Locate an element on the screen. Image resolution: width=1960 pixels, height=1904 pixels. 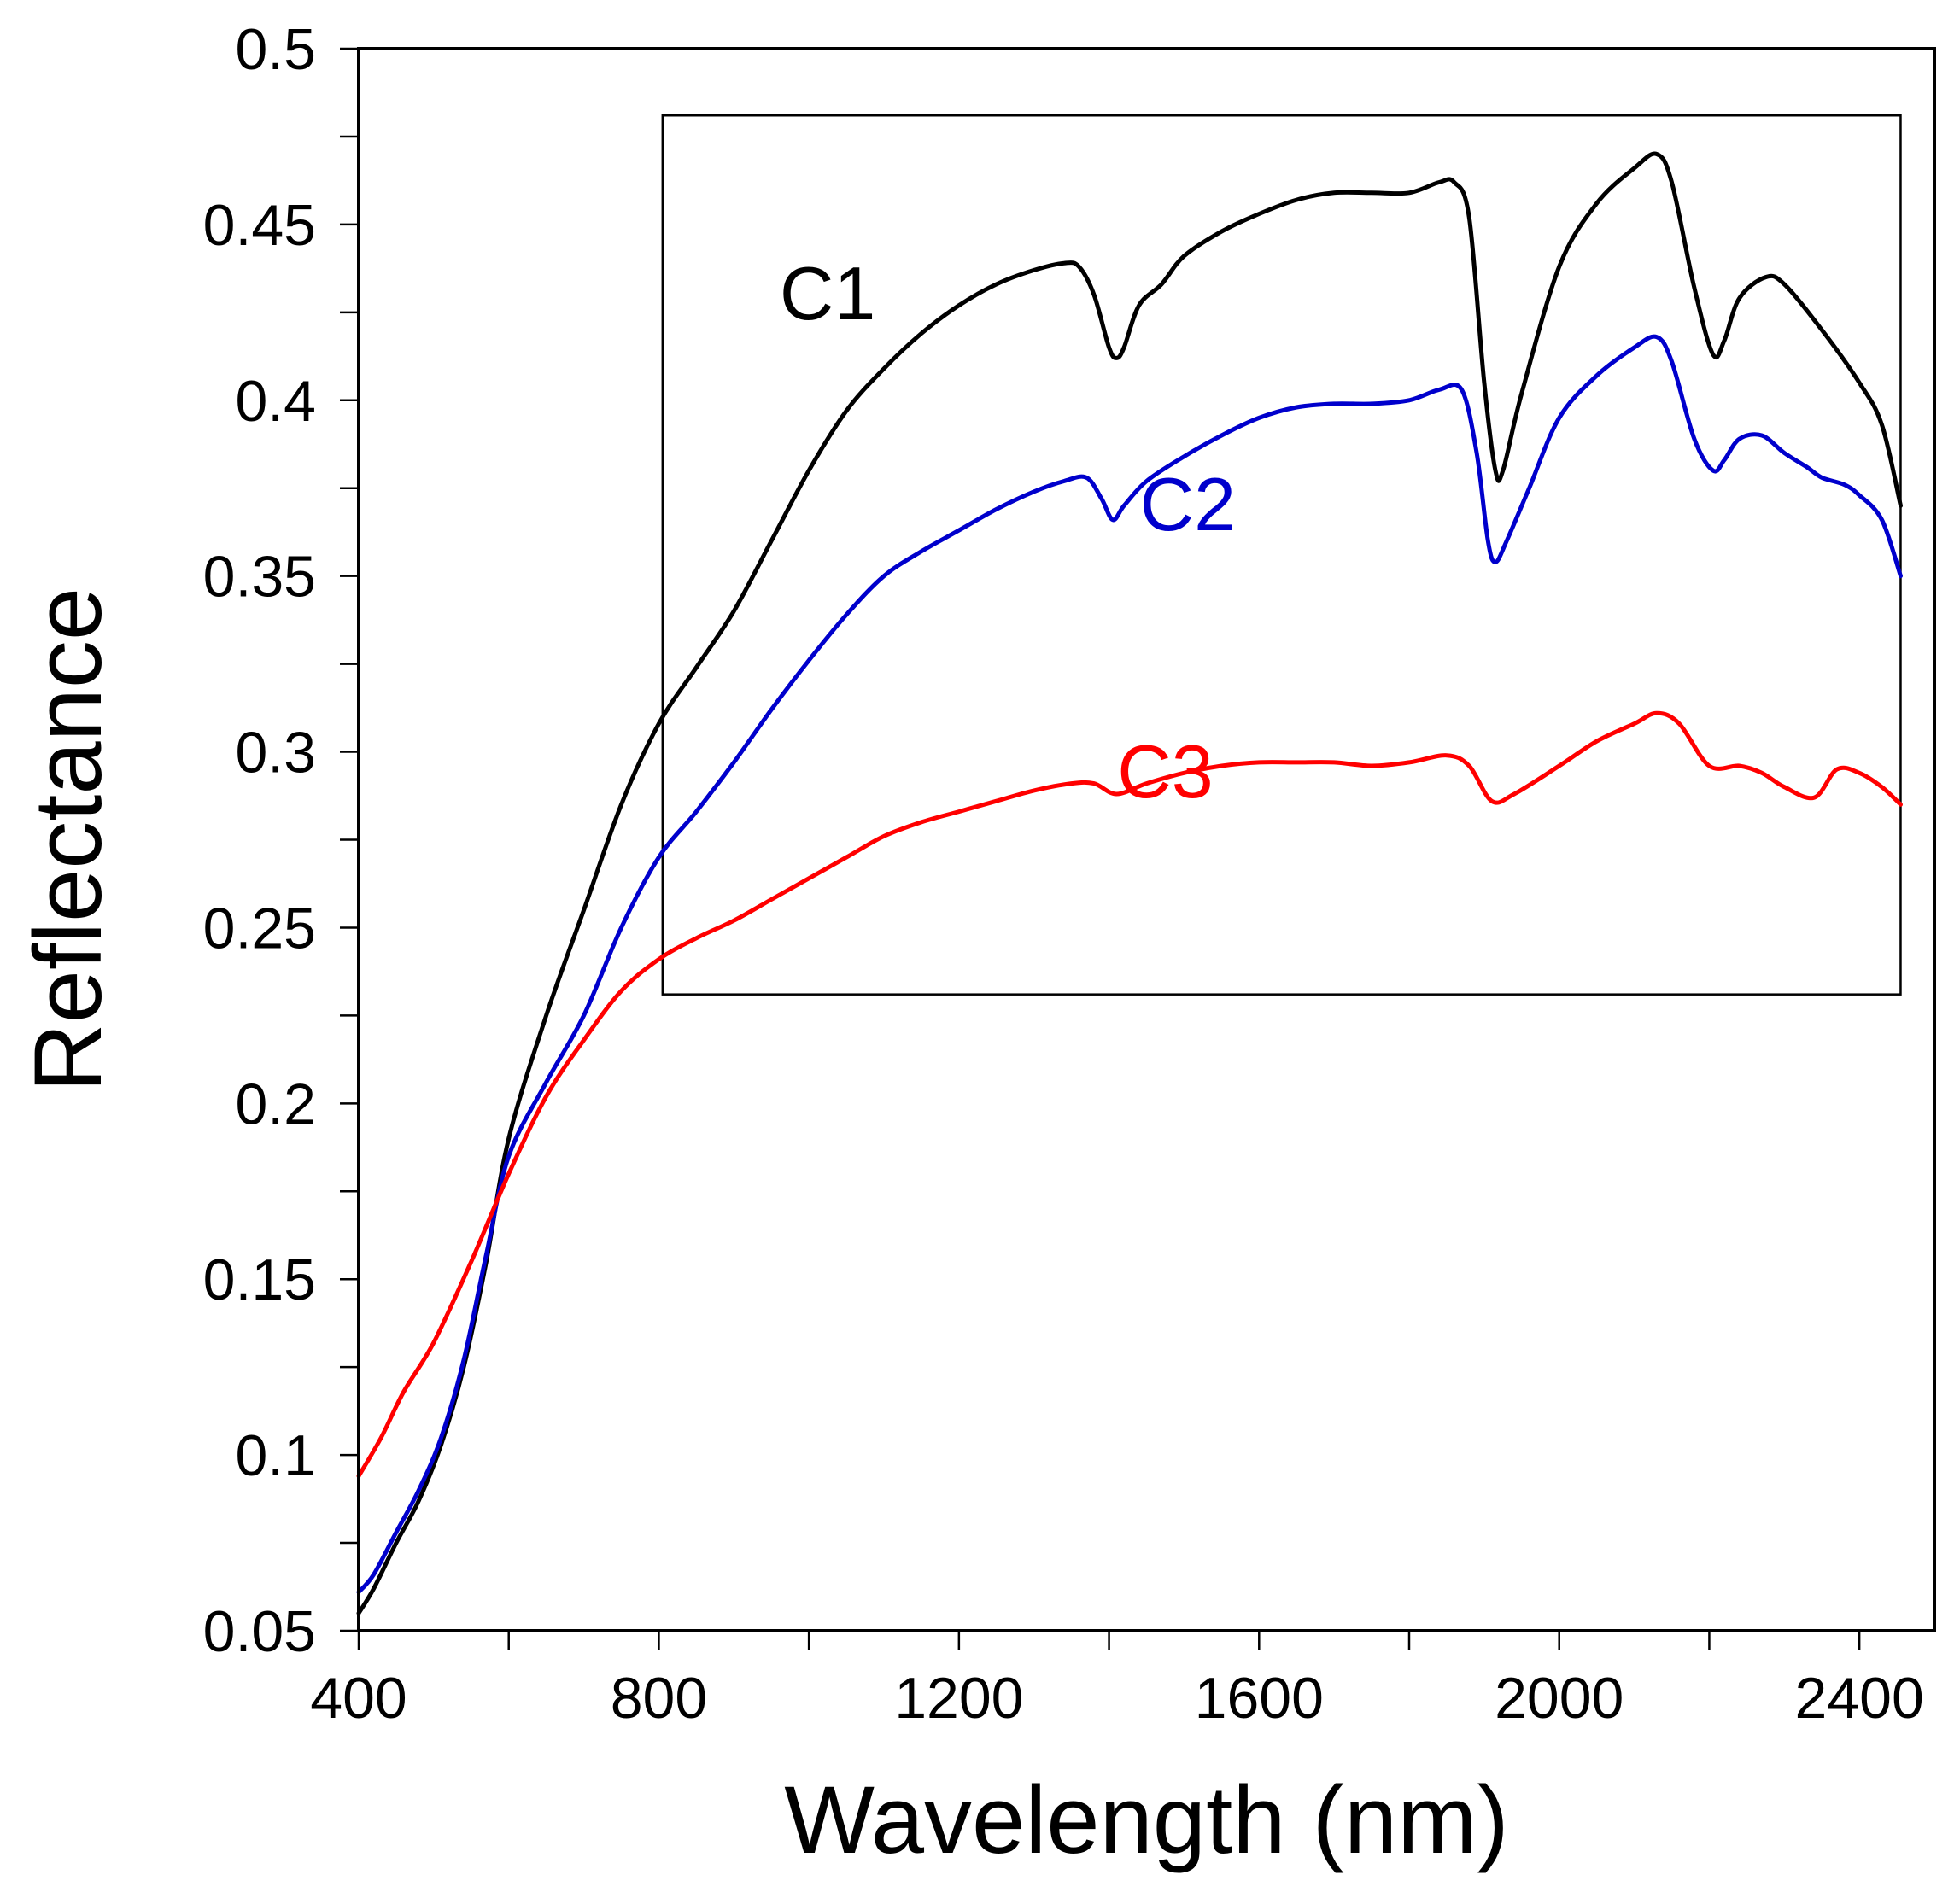
x-tick-label: 800 is located at coordinates (659, 1698).